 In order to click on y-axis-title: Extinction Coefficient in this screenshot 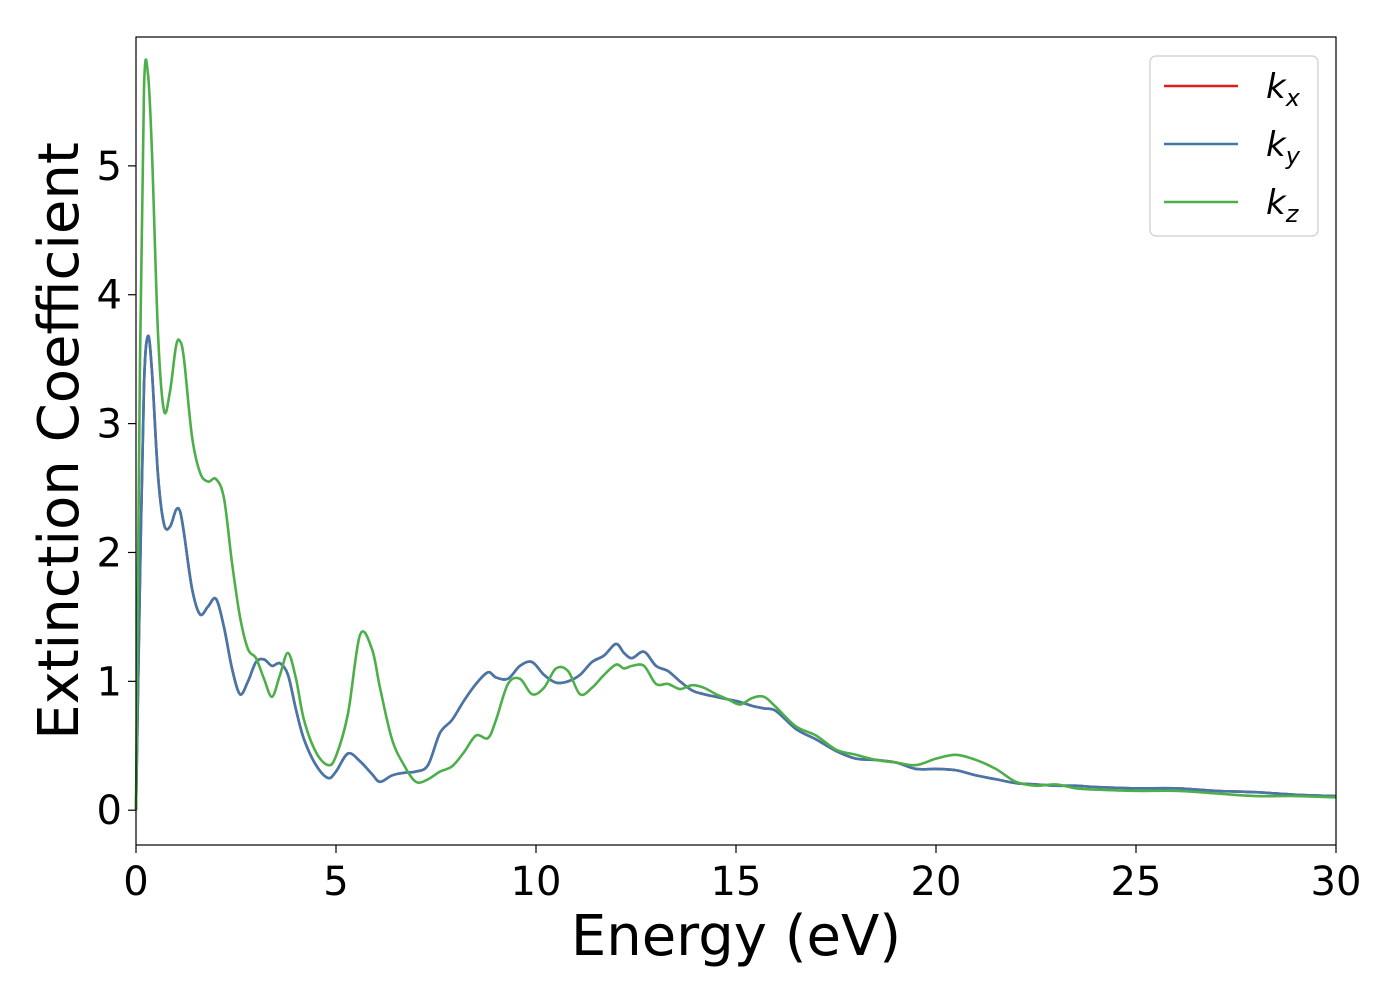, I will do `click(59, 441)`.